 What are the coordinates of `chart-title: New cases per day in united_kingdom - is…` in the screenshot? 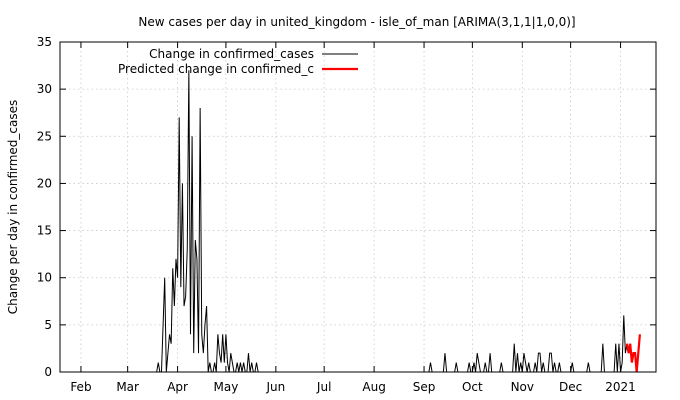 It's located at (356, 22).